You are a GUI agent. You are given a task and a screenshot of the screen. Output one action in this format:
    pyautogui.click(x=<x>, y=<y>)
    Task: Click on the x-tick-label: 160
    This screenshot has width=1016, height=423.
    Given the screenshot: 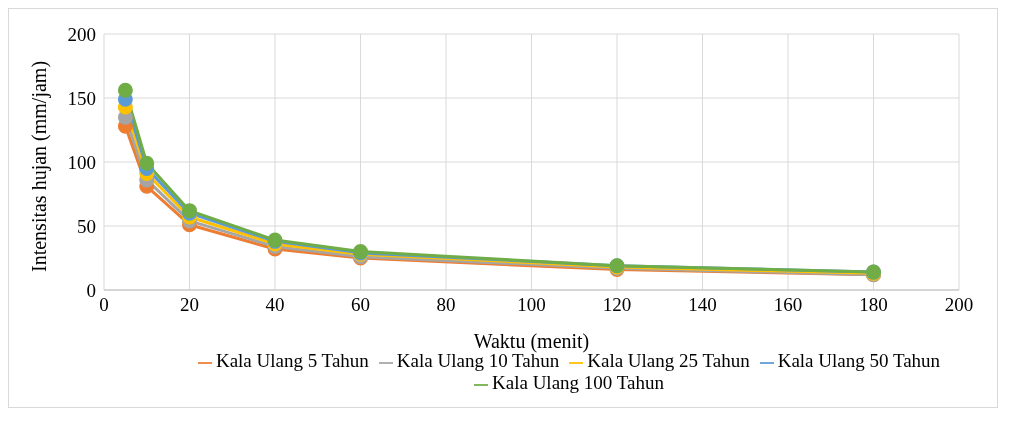 What is the action you would take?
    pyautogui.click(x=788, y=305)
    